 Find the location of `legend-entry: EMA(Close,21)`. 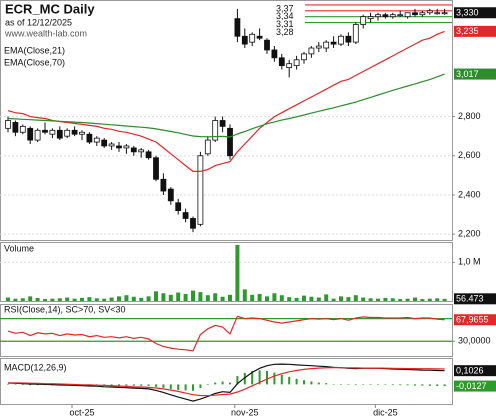

legend-entry: EMA(Close,21) is located at coordinates (34, 50).